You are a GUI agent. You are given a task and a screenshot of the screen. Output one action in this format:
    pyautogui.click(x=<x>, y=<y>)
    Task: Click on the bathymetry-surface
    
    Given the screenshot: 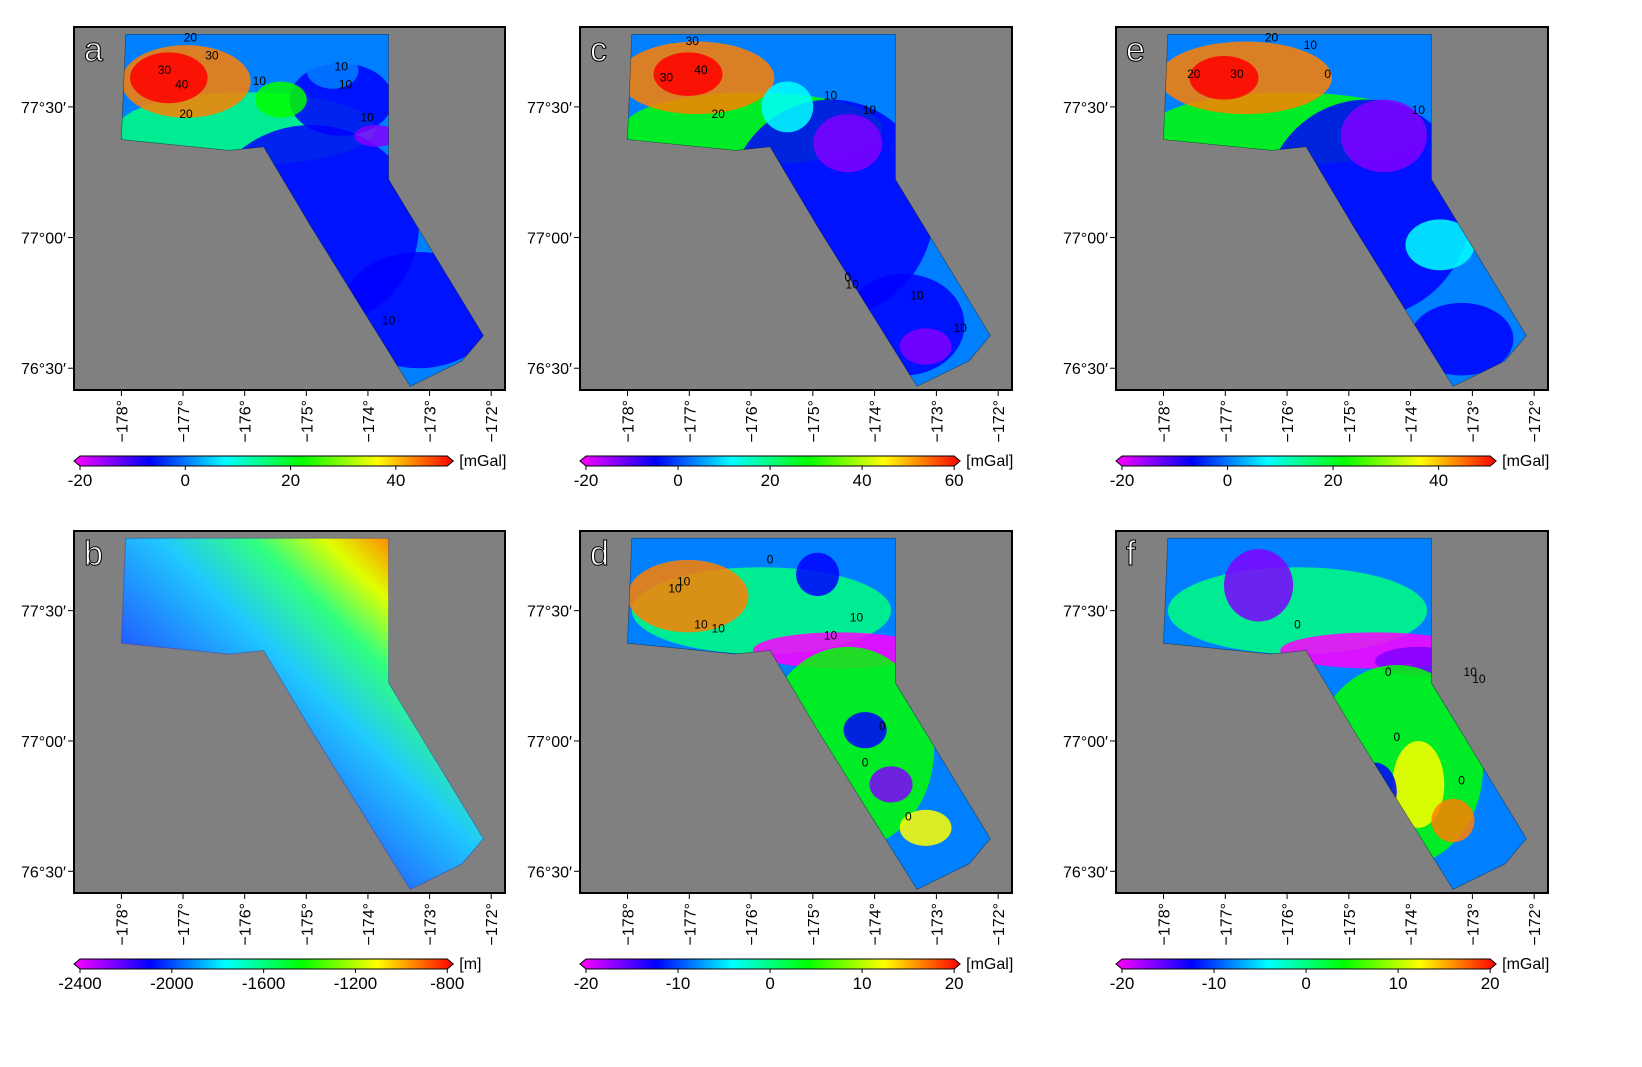 What is the action you would take?
    pyautogui.click(x=302, y=714)
    